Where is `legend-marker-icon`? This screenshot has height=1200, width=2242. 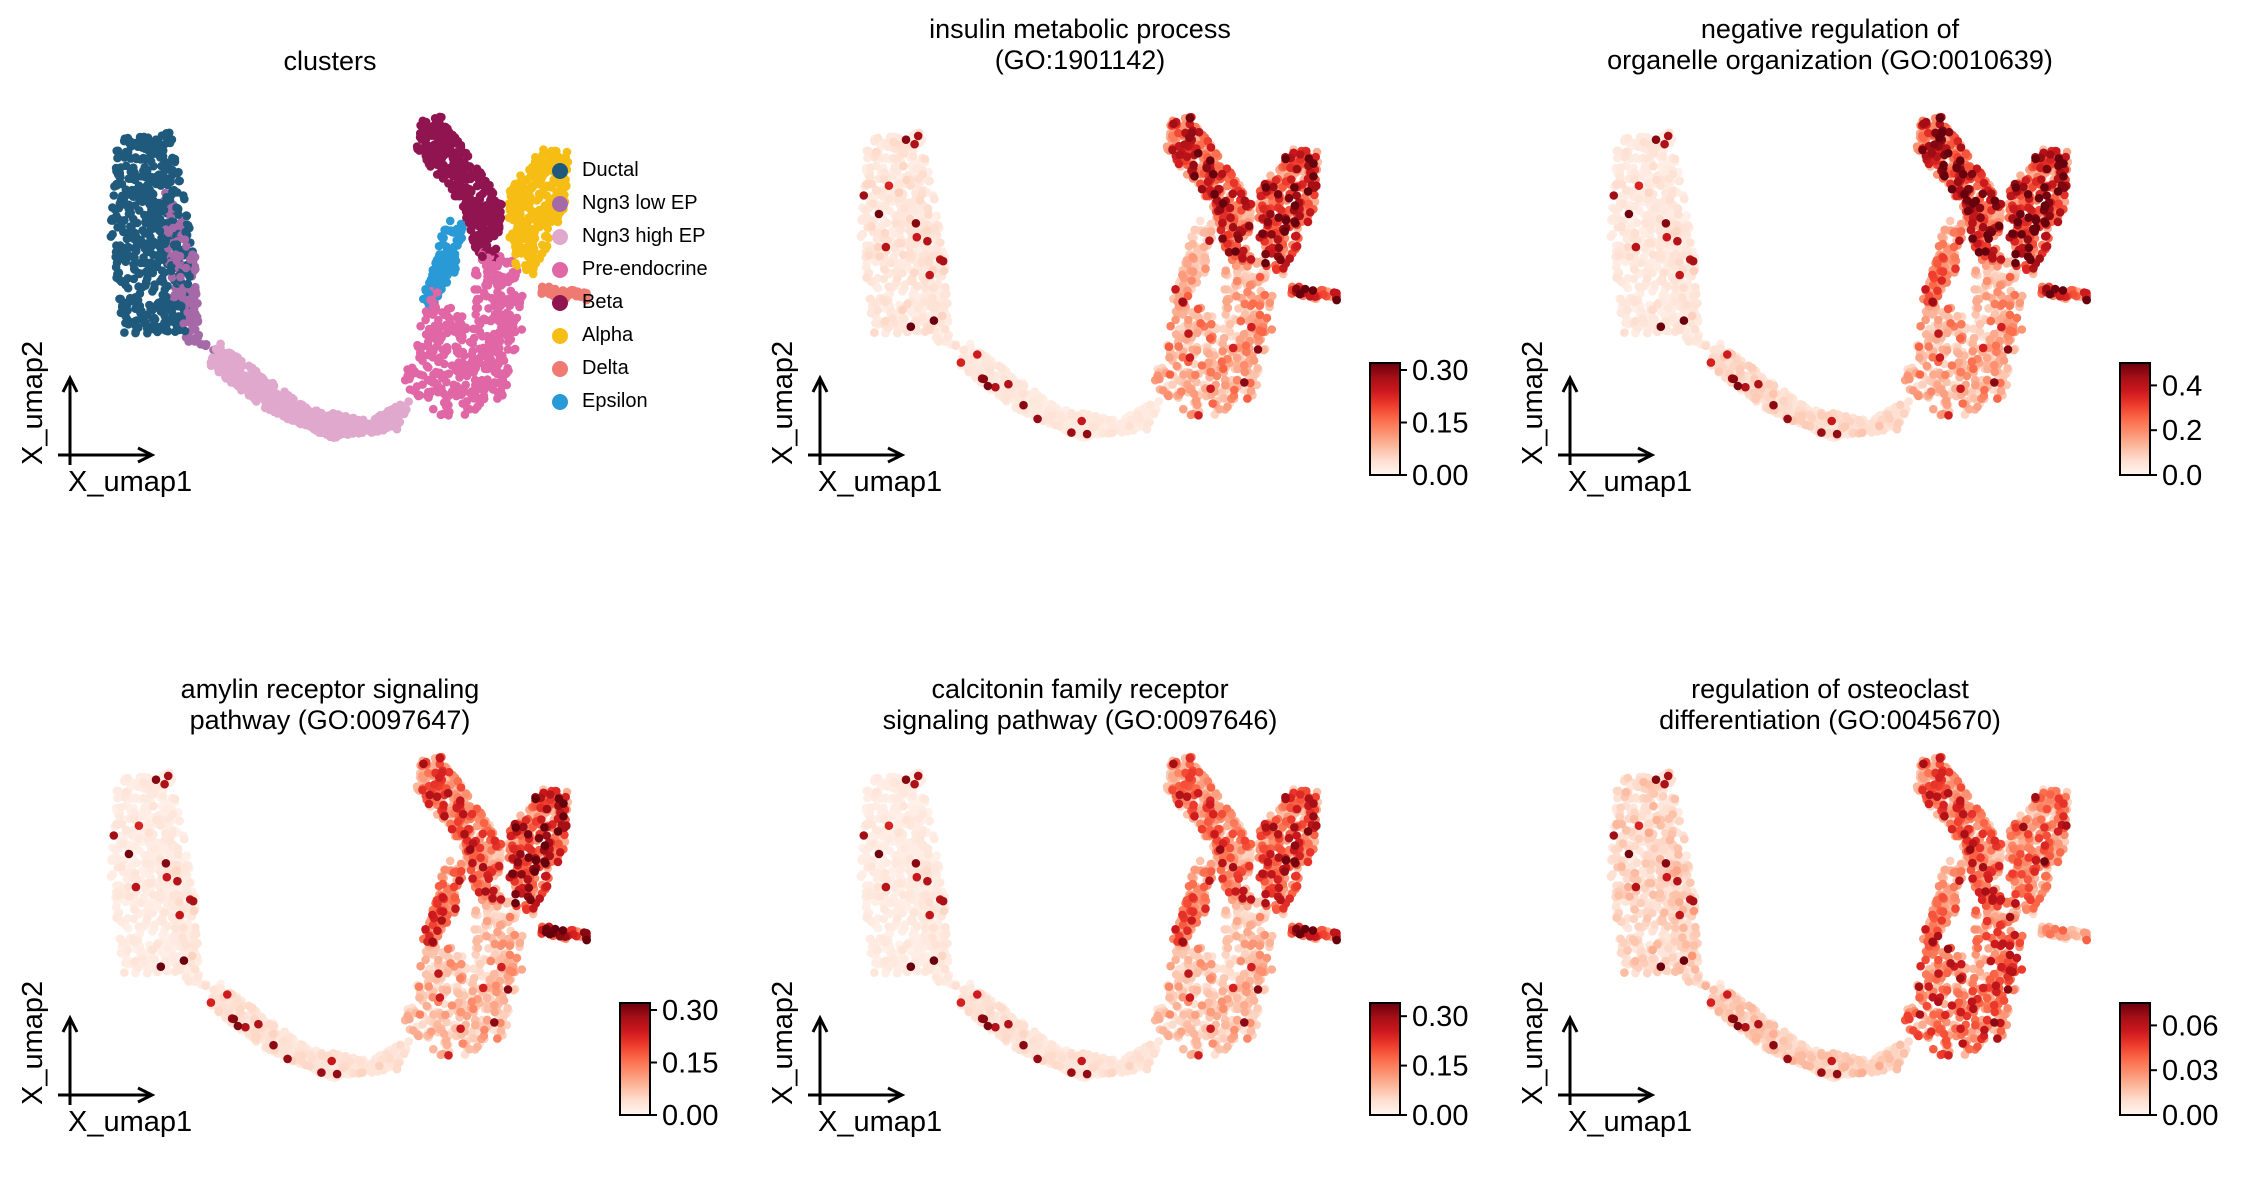 legend-marker-icon is located at coordinates (560, 369).